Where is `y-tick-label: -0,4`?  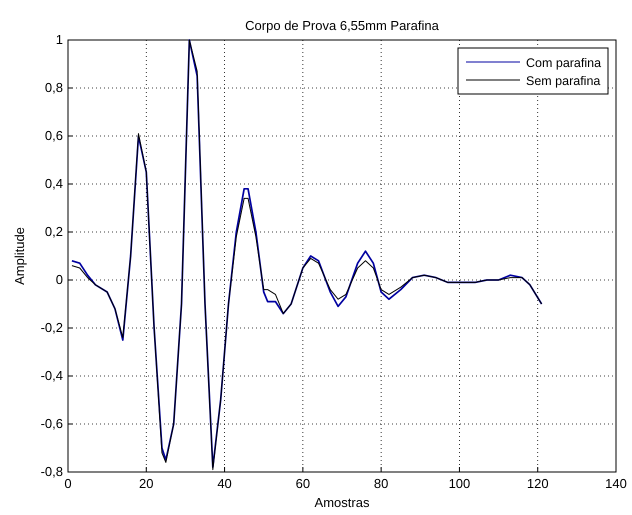 y-tick-label: -0,4 is located at coordinates (51, 375).